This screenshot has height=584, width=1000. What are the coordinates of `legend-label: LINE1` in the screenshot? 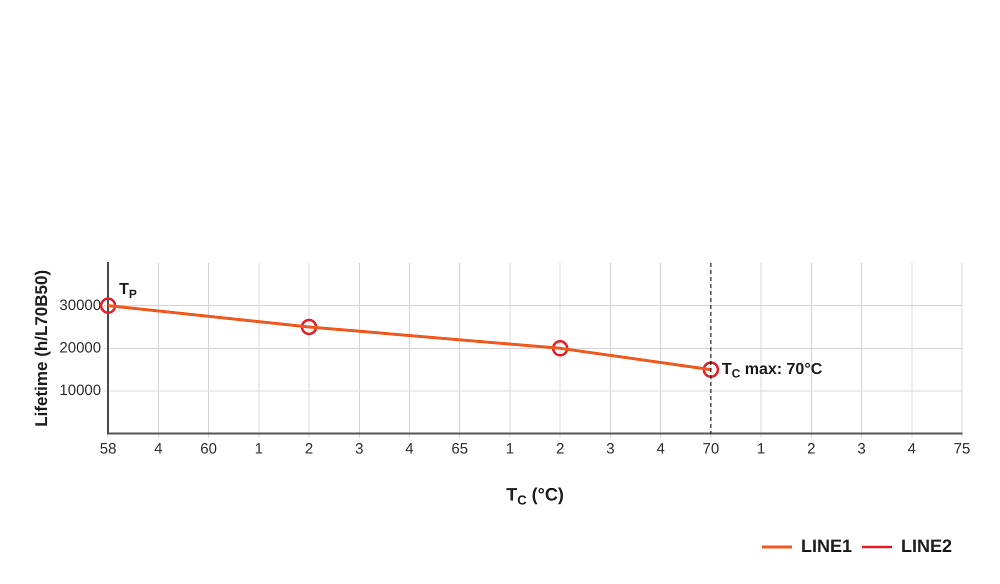 It's located at (826, 546).